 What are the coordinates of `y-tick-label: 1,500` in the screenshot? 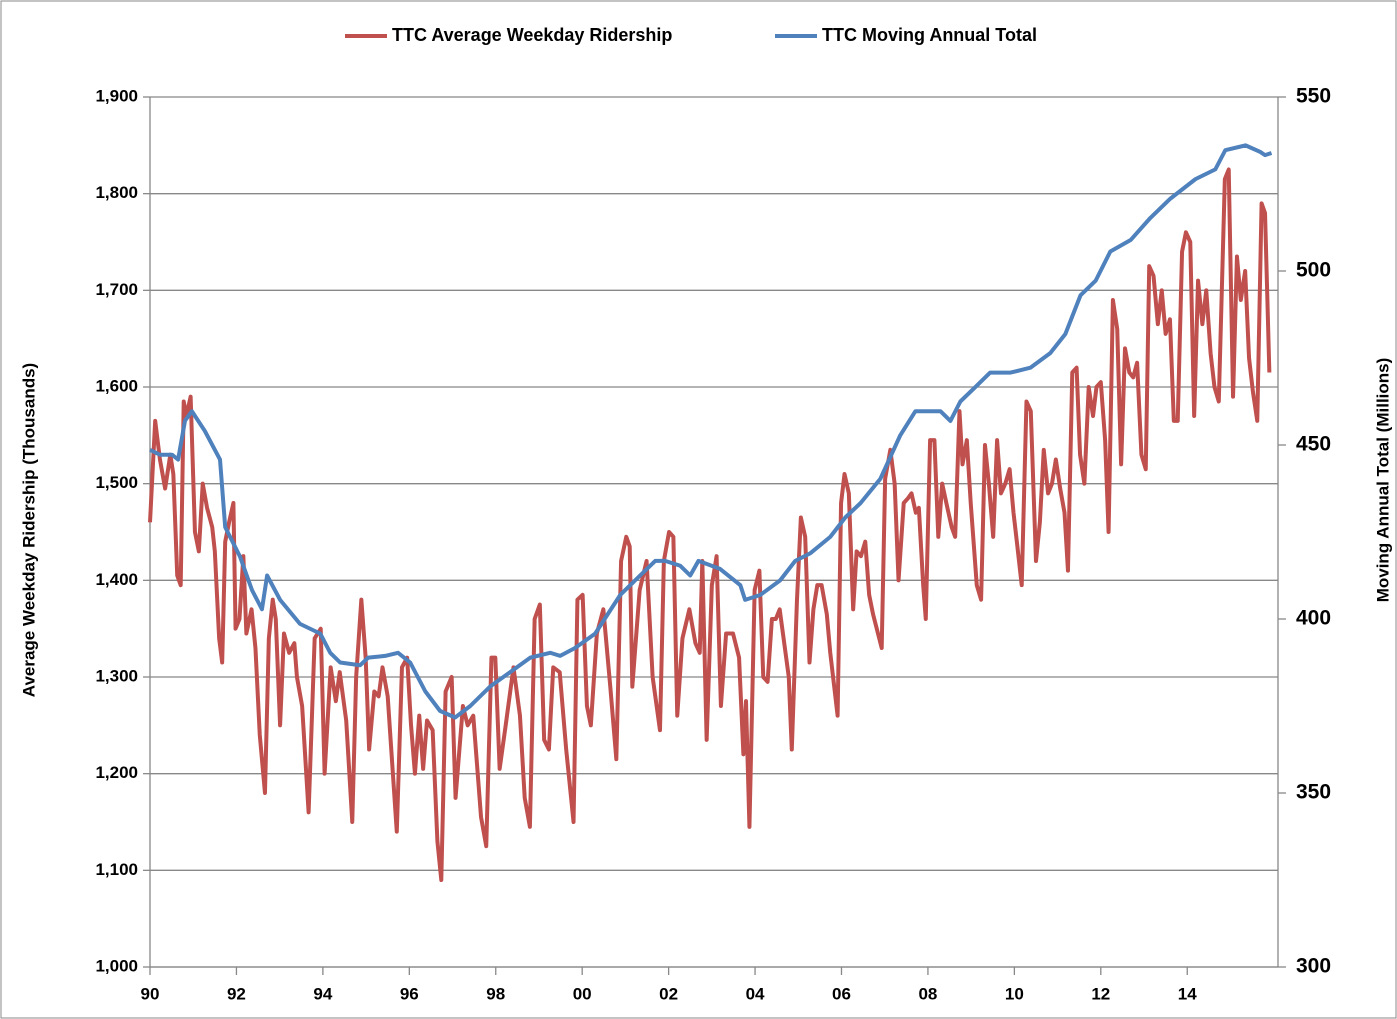 It's located at (116, 482).